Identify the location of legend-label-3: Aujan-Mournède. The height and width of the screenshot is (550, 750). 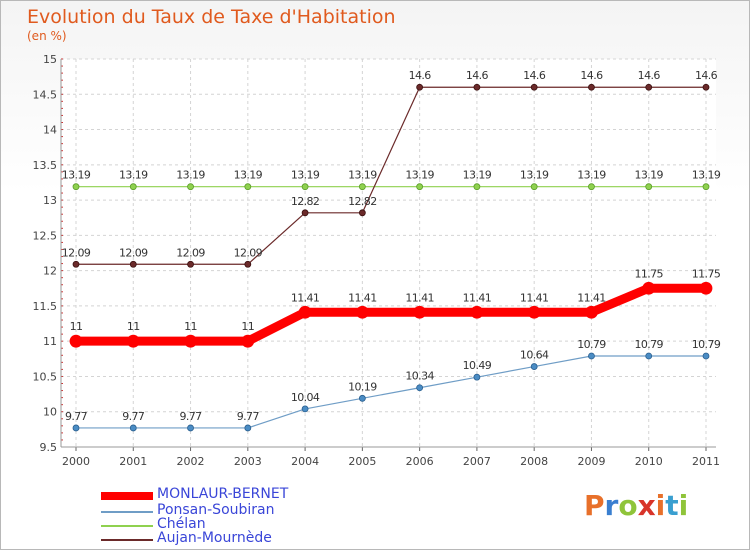
(214, 538).